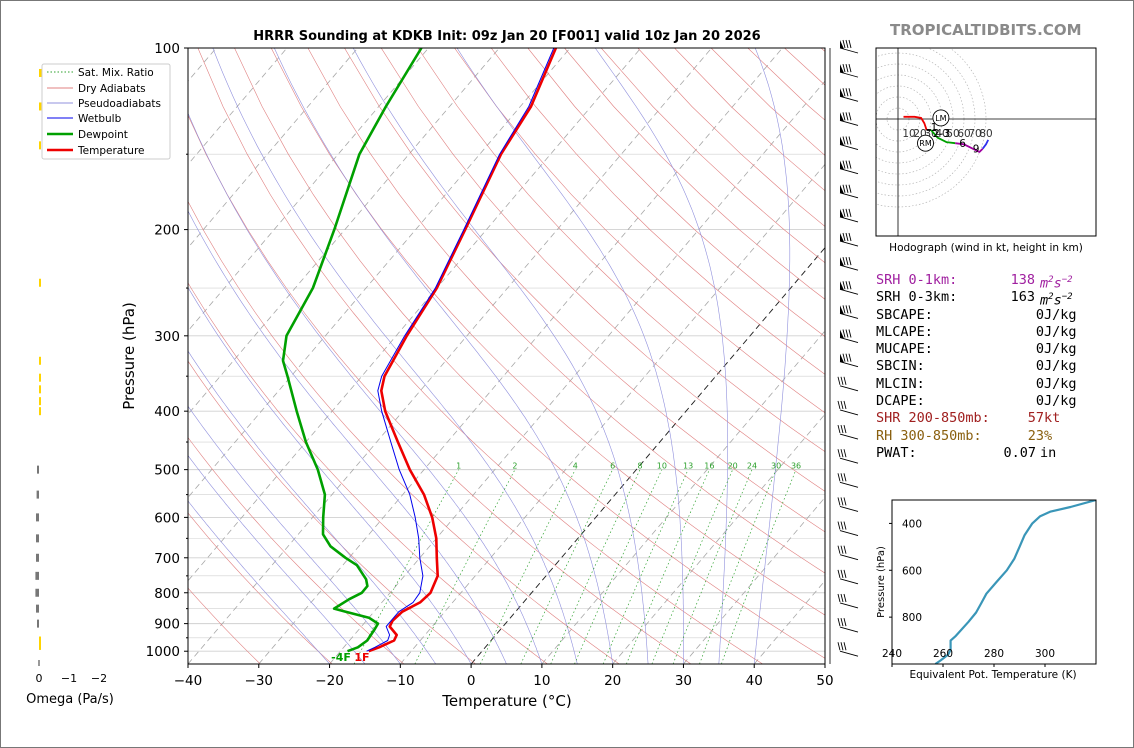 This screenshot has width=1134, height=748. I want to click on hodo-height-label: 6, so click(962, 144).